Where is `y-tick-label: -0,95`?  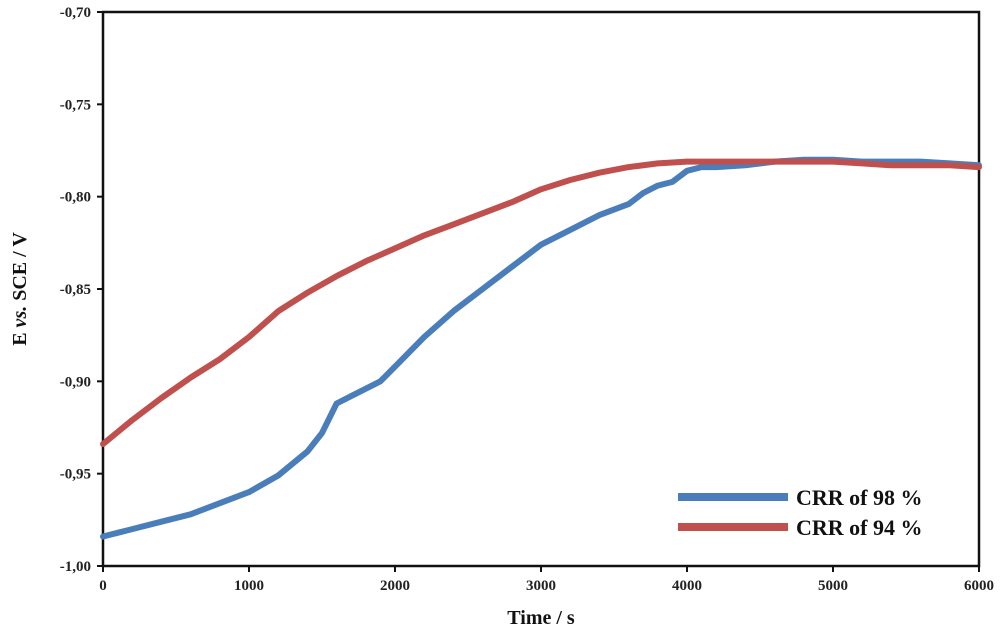
y-tick-label: -0,95 is located at coordinates (75, 475).